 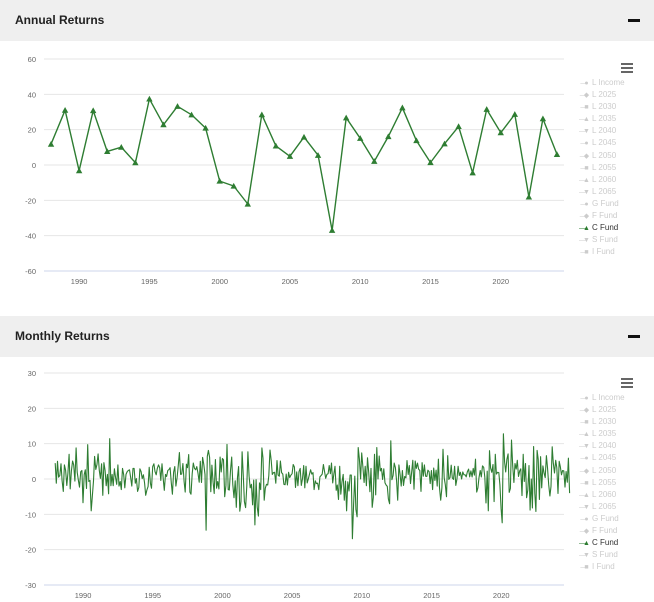 I want to click on legend-label: L 2040, so click(x=604, y=131).